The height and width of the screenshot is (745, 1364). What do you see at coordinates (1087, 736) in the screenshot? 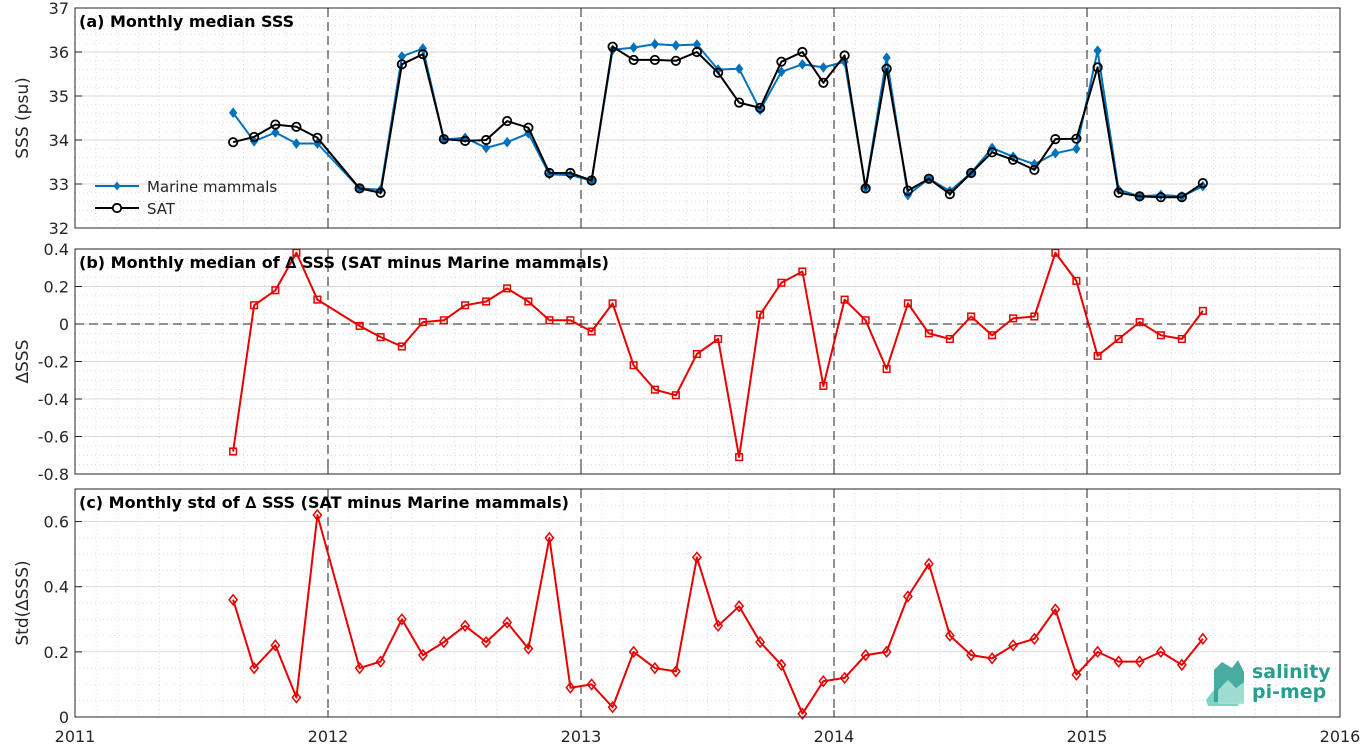
I see `x-tick-label: 2015` at bounding box center [1087, 736].